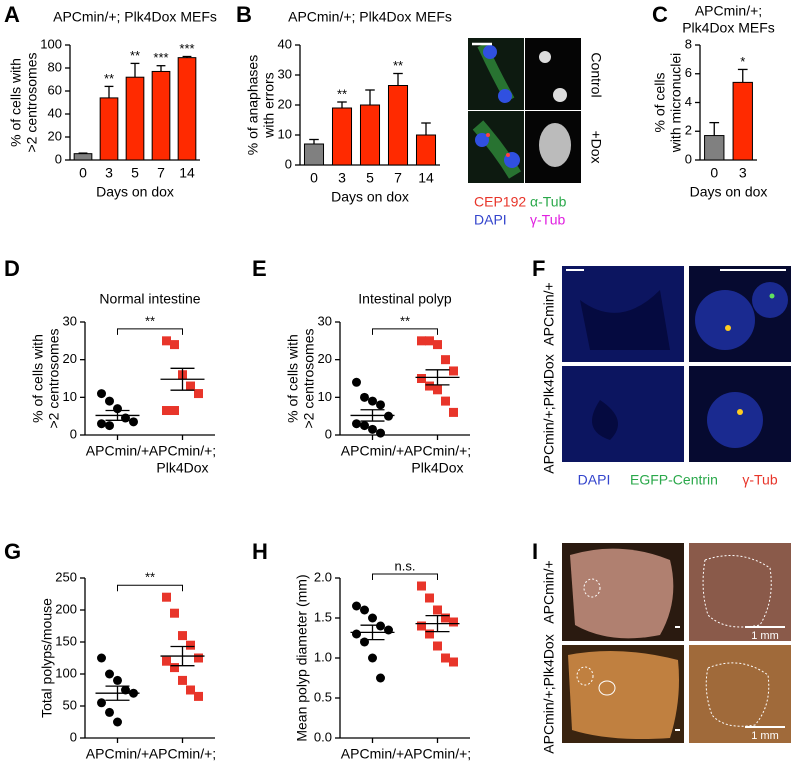 Image resolution: width=800 pixels, height=764 pixels. I want to click on panel-letter: G, so click(12, 551).